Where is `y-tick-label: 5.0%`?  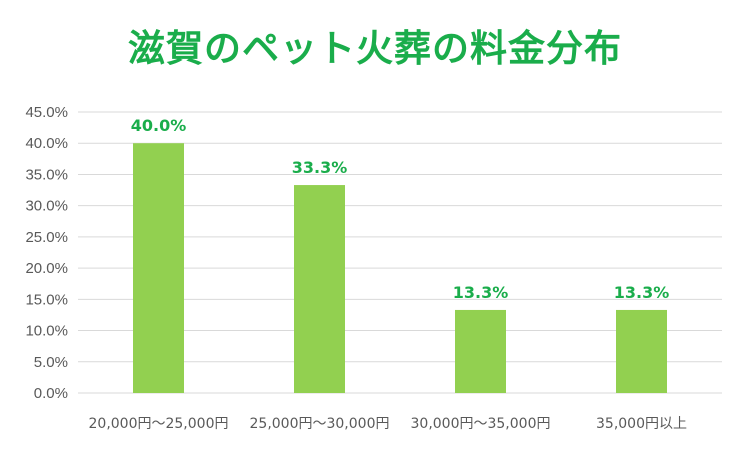
y-tick-label: 5.0% is located at coordinates (51, 362).